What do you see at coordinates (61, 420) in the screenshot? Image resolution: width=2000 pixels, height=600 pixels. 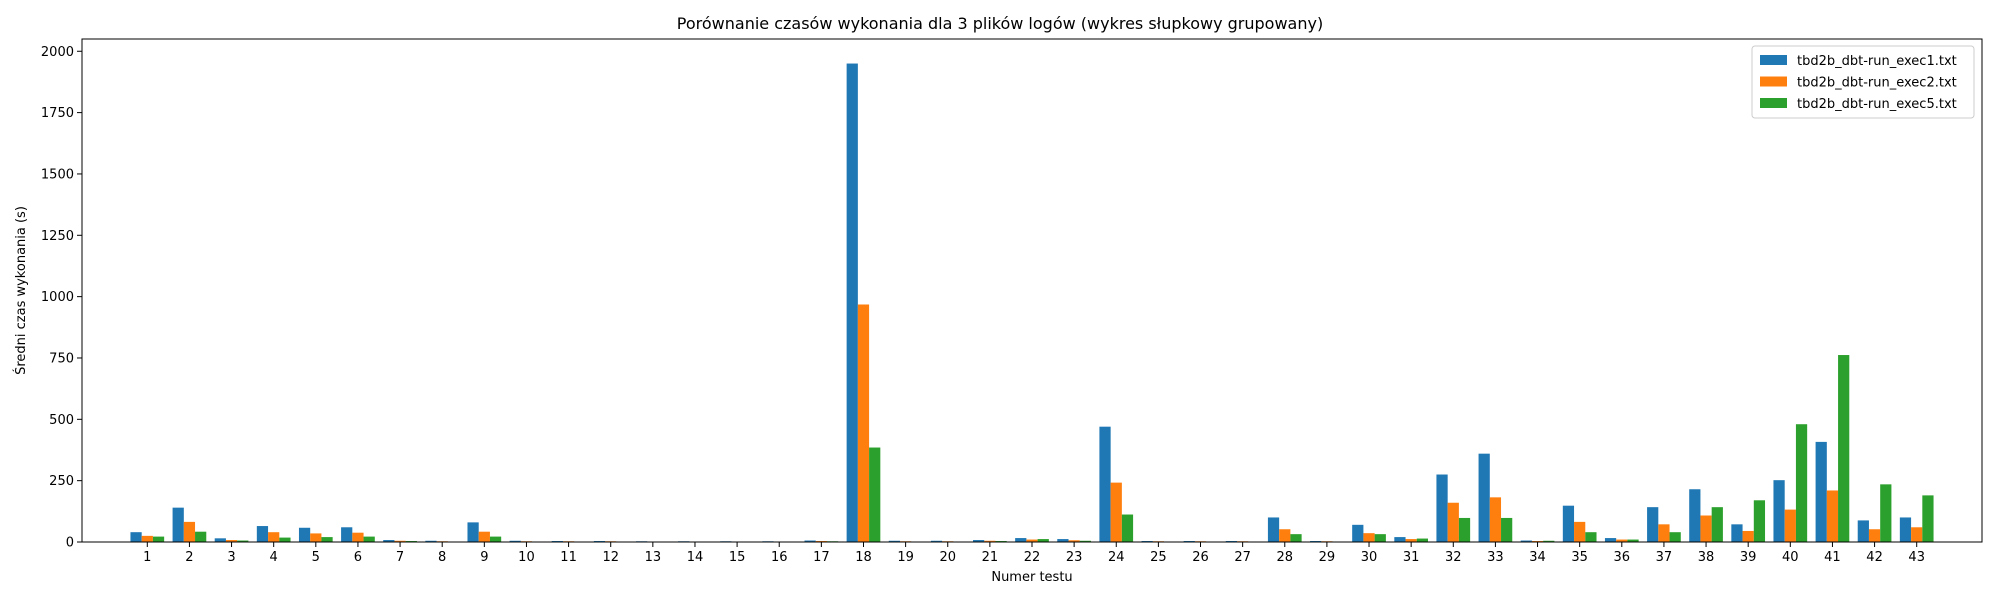 I see `y-tick-label: 500` at bounding box center [61, 420].